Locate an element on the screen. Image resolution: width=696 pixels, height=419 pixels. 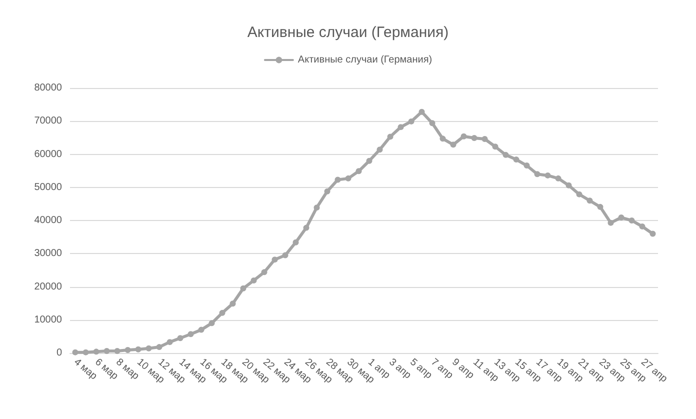
y-tick-label: 70000 is located at coordinates (48, 121).